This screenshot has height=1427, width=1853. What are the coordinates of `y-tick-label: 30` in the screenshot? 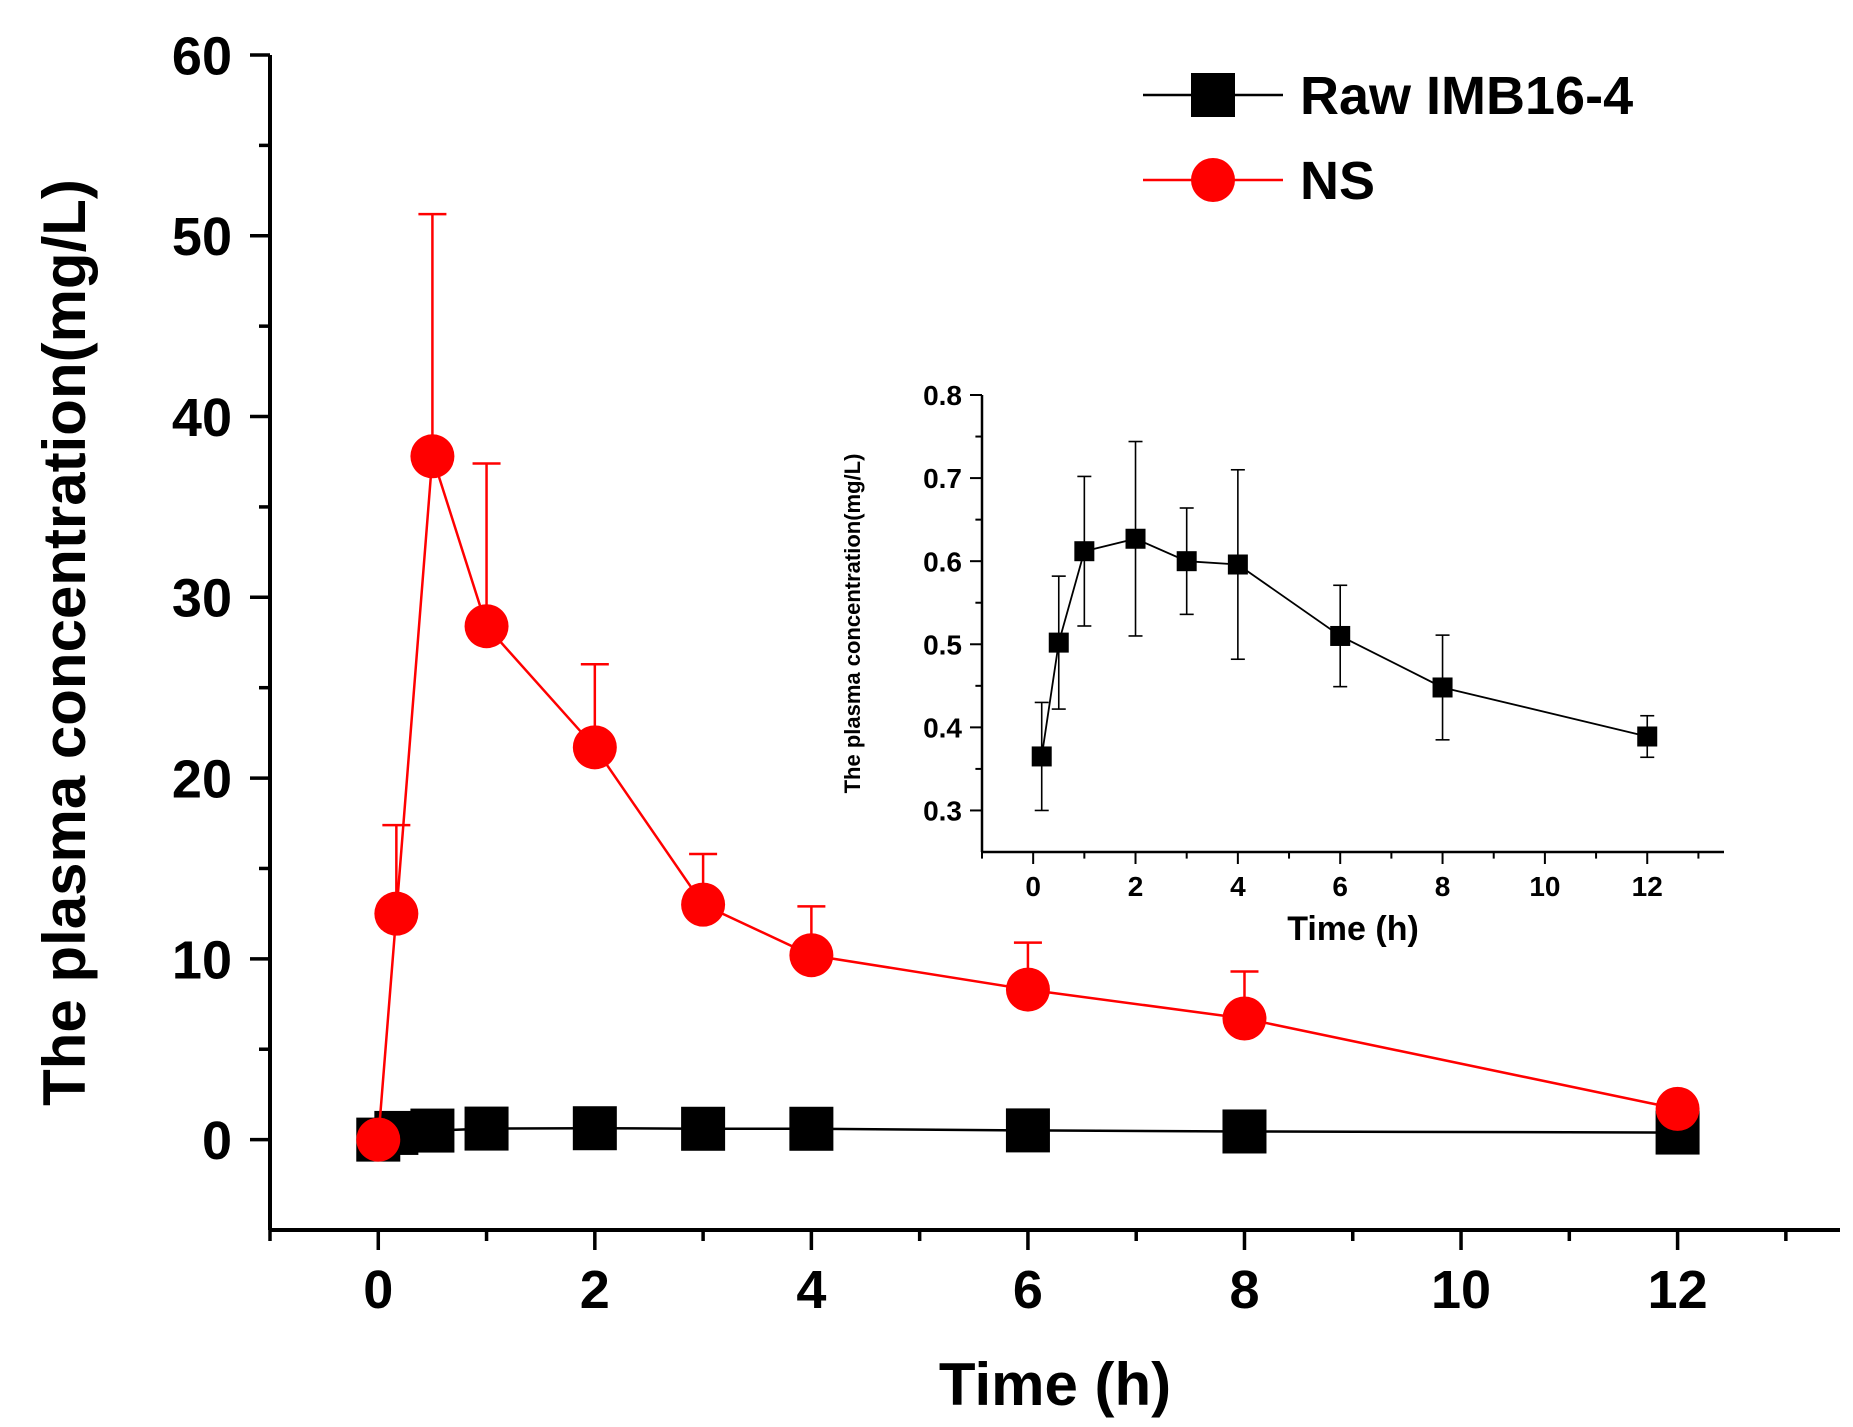 It's located at (202, 599).